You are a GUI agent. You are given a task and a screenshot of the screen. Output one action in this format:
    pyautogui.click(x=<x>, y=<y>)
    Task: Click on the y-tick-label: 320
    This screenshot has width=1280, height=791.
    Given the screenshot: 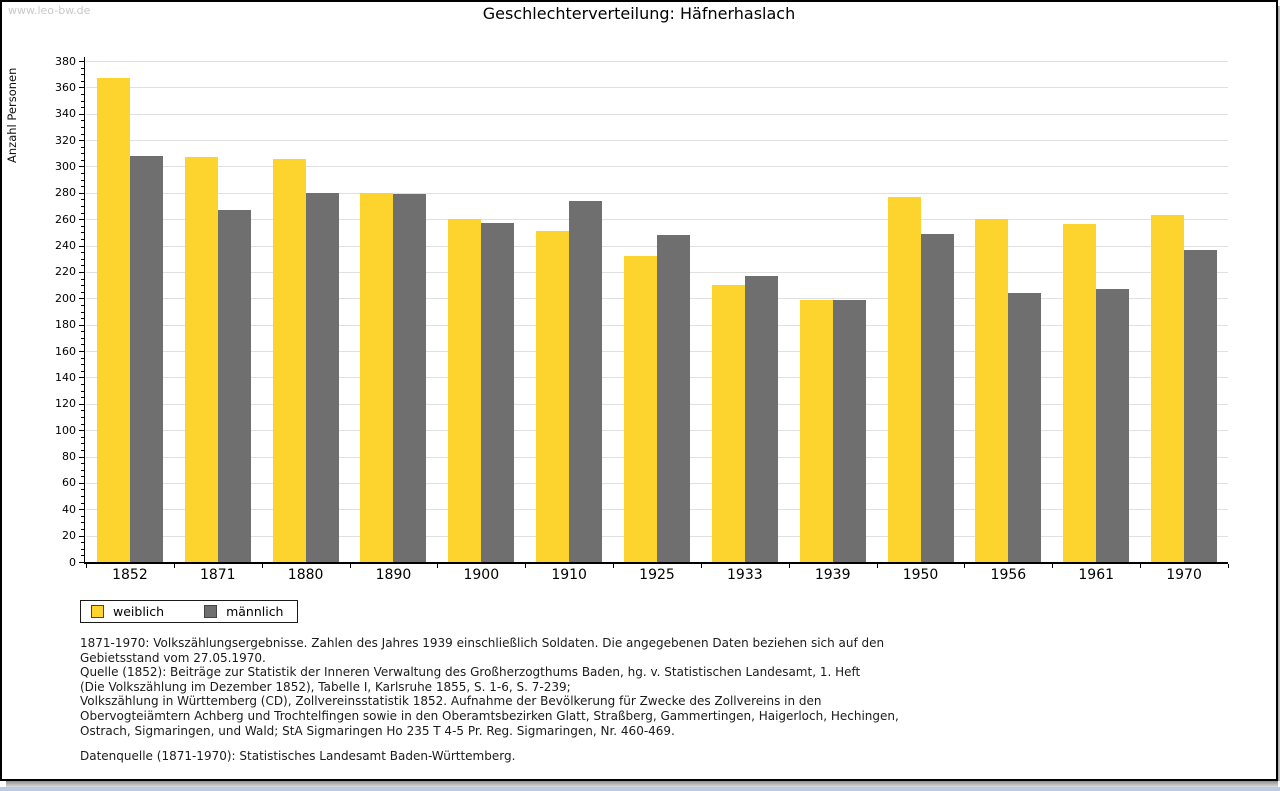 What is the action you would take?
    pyautogui.click(x=65, y=140)
    